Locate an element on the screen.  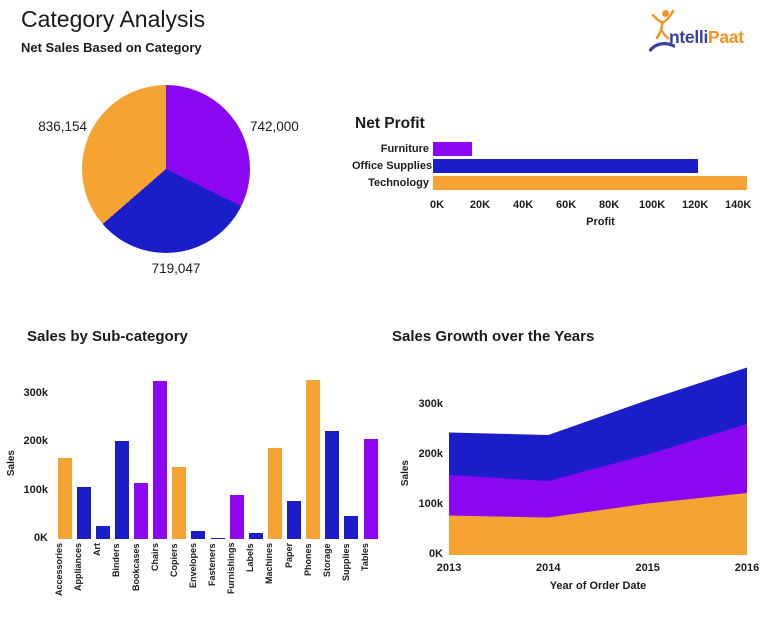
bar-chairs is located at coordinates (160, 459).